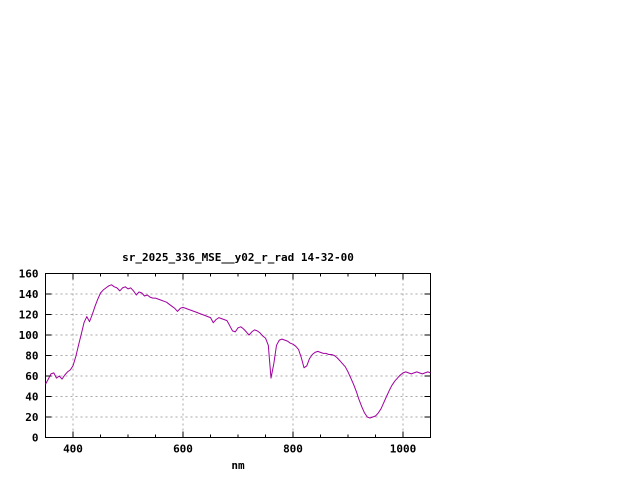 The width and height of the screenshot is (640, 480). Describe the element at coordinates (29, 335) in the screenshot. I see `y-tick-label: 100` at that location.